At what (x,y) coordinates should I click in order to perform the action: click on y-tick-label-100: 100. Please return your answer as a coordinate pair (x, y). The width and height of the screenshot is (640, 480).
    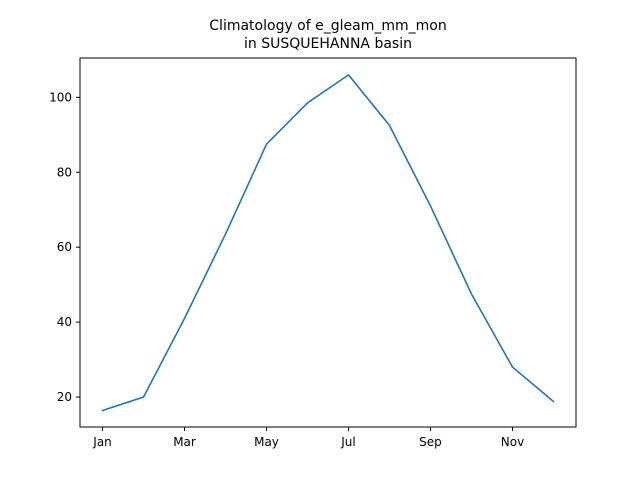
    Looking at the image, I should click on (60, 97).